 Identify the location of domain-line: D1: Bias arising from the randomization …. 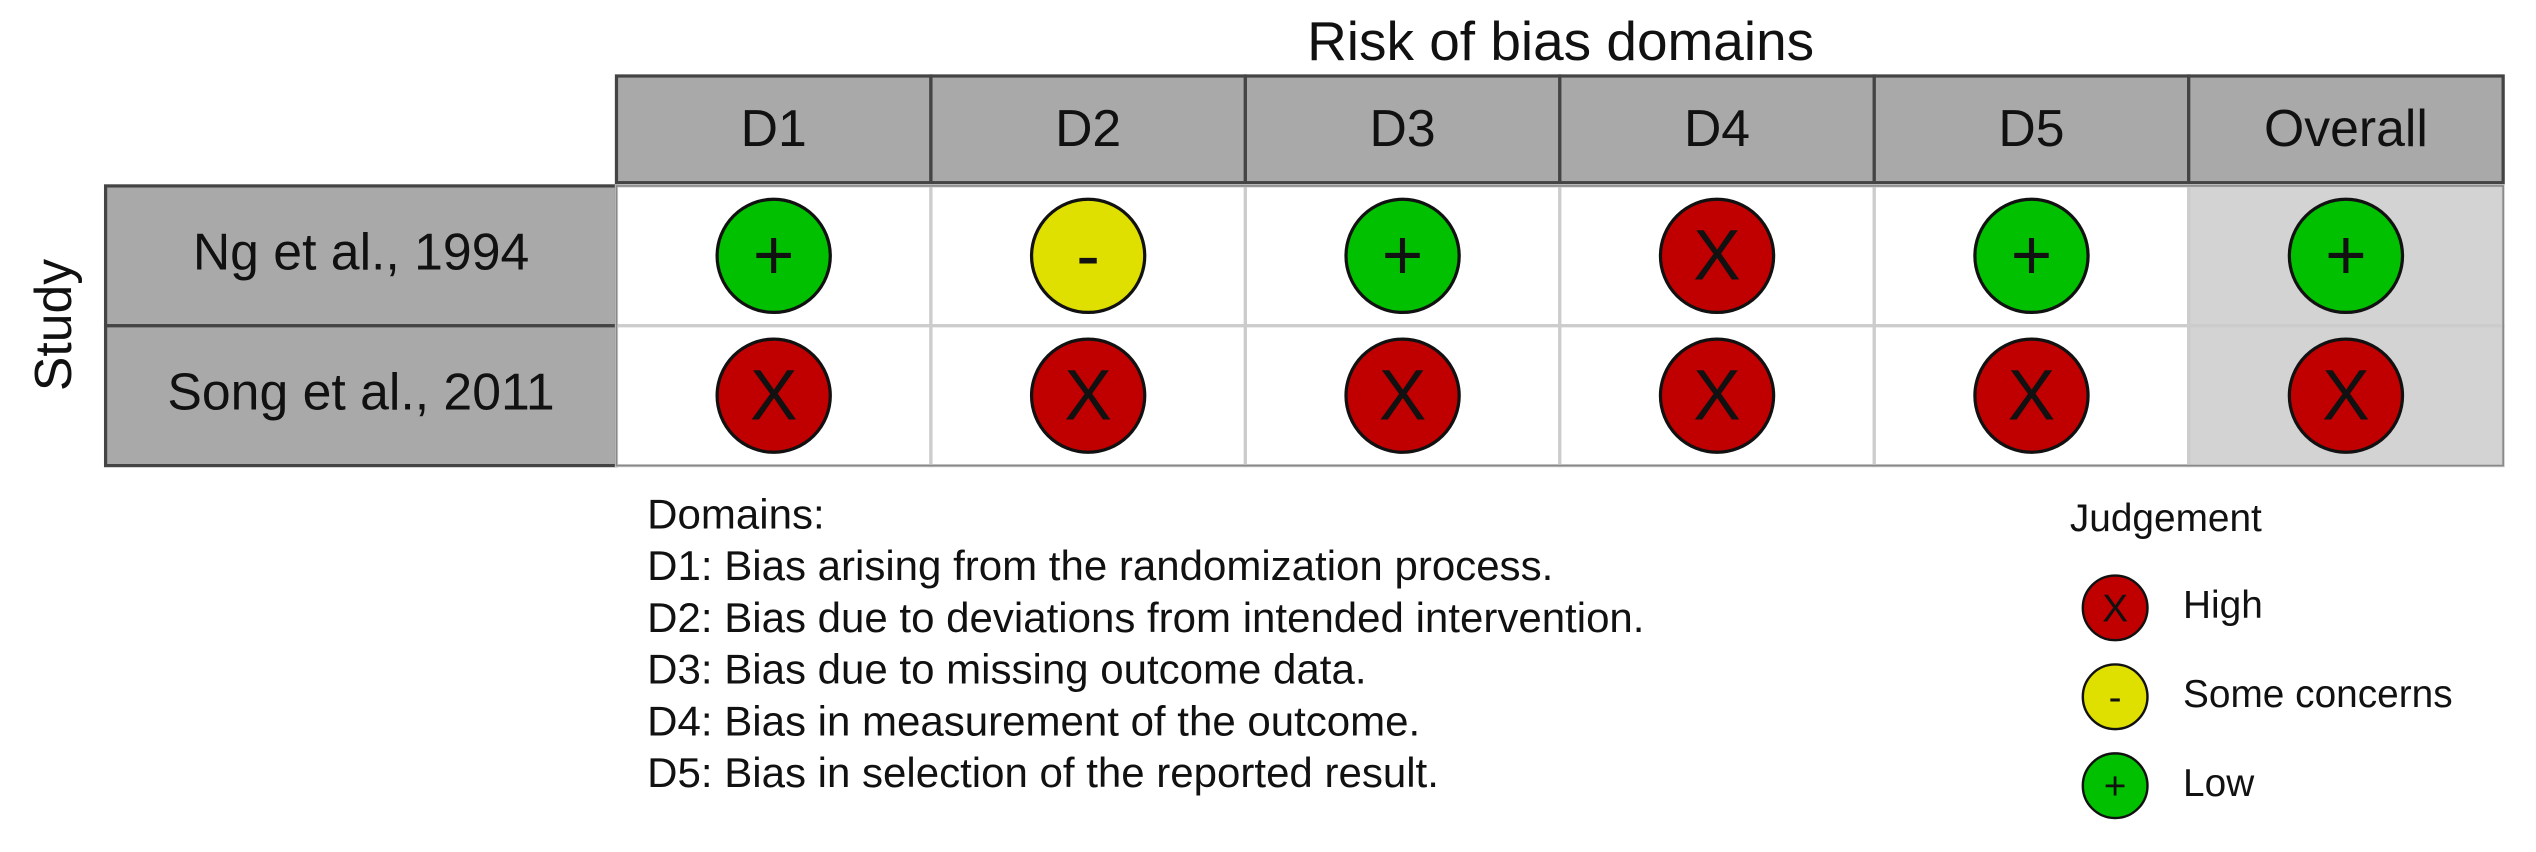
(1100, 565).